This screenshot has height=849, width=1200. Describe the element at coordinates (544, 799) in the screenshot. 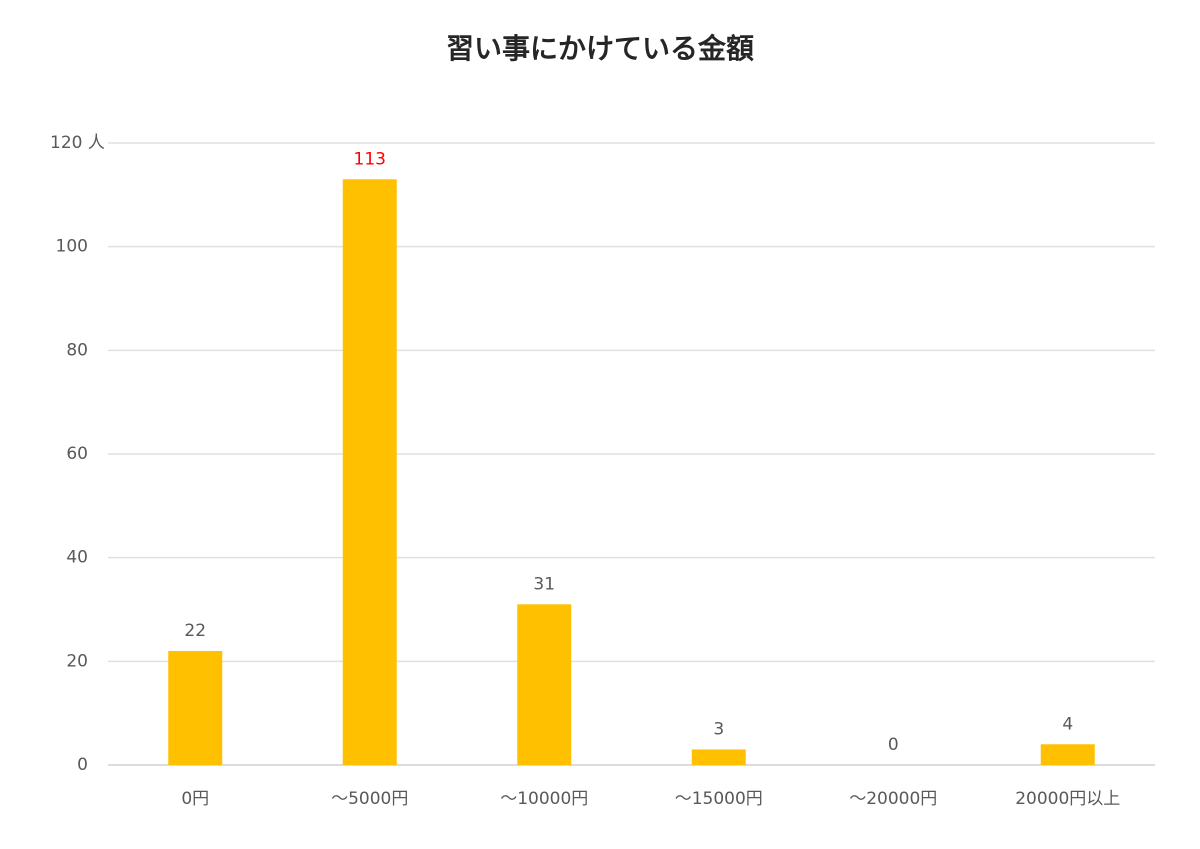

I see `x-tick-label: ～10000円` at that location.